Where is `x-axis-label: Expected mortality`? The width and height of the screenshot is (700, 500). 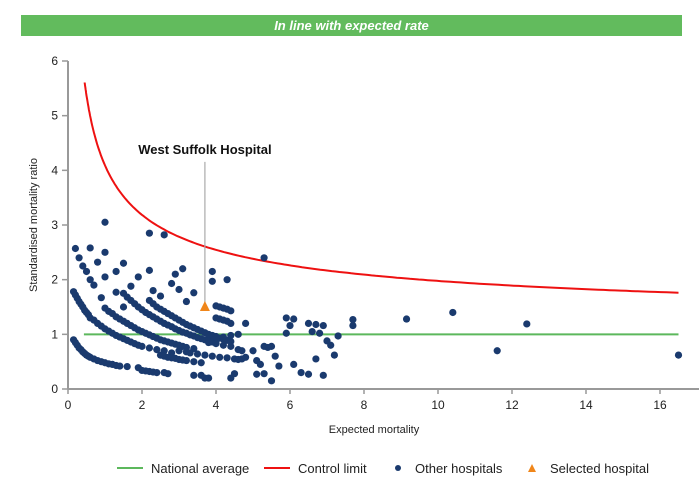 x-axis-label: Expected mortality is located at coordinates (374, 430).